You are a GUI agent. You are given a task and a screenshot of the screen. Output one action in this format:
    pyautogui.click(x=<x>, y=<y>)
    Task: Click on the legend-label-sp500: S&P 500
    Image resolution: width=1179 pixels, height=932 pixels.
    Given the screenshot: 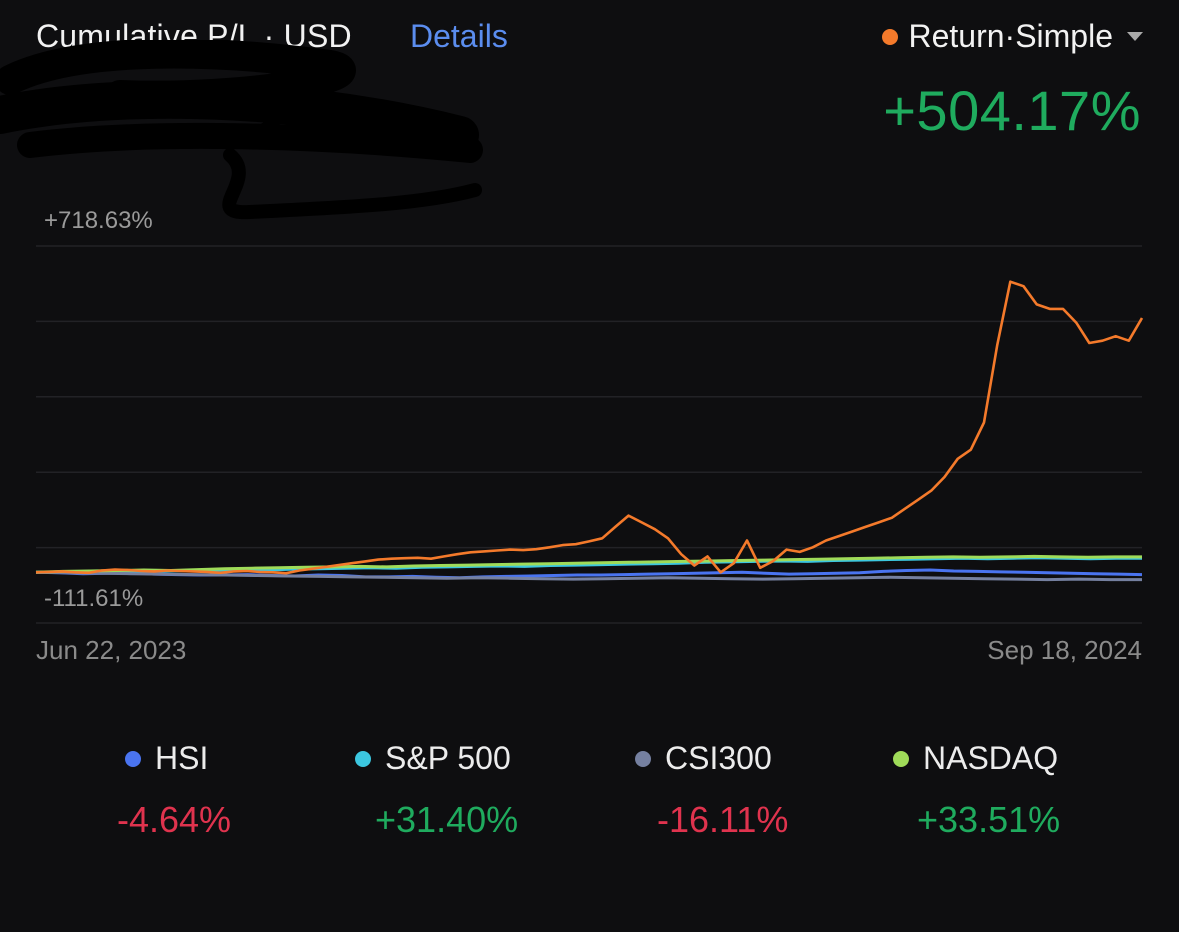 What is the action you would take?
    pyautogui.click(x=448, y=758)
    